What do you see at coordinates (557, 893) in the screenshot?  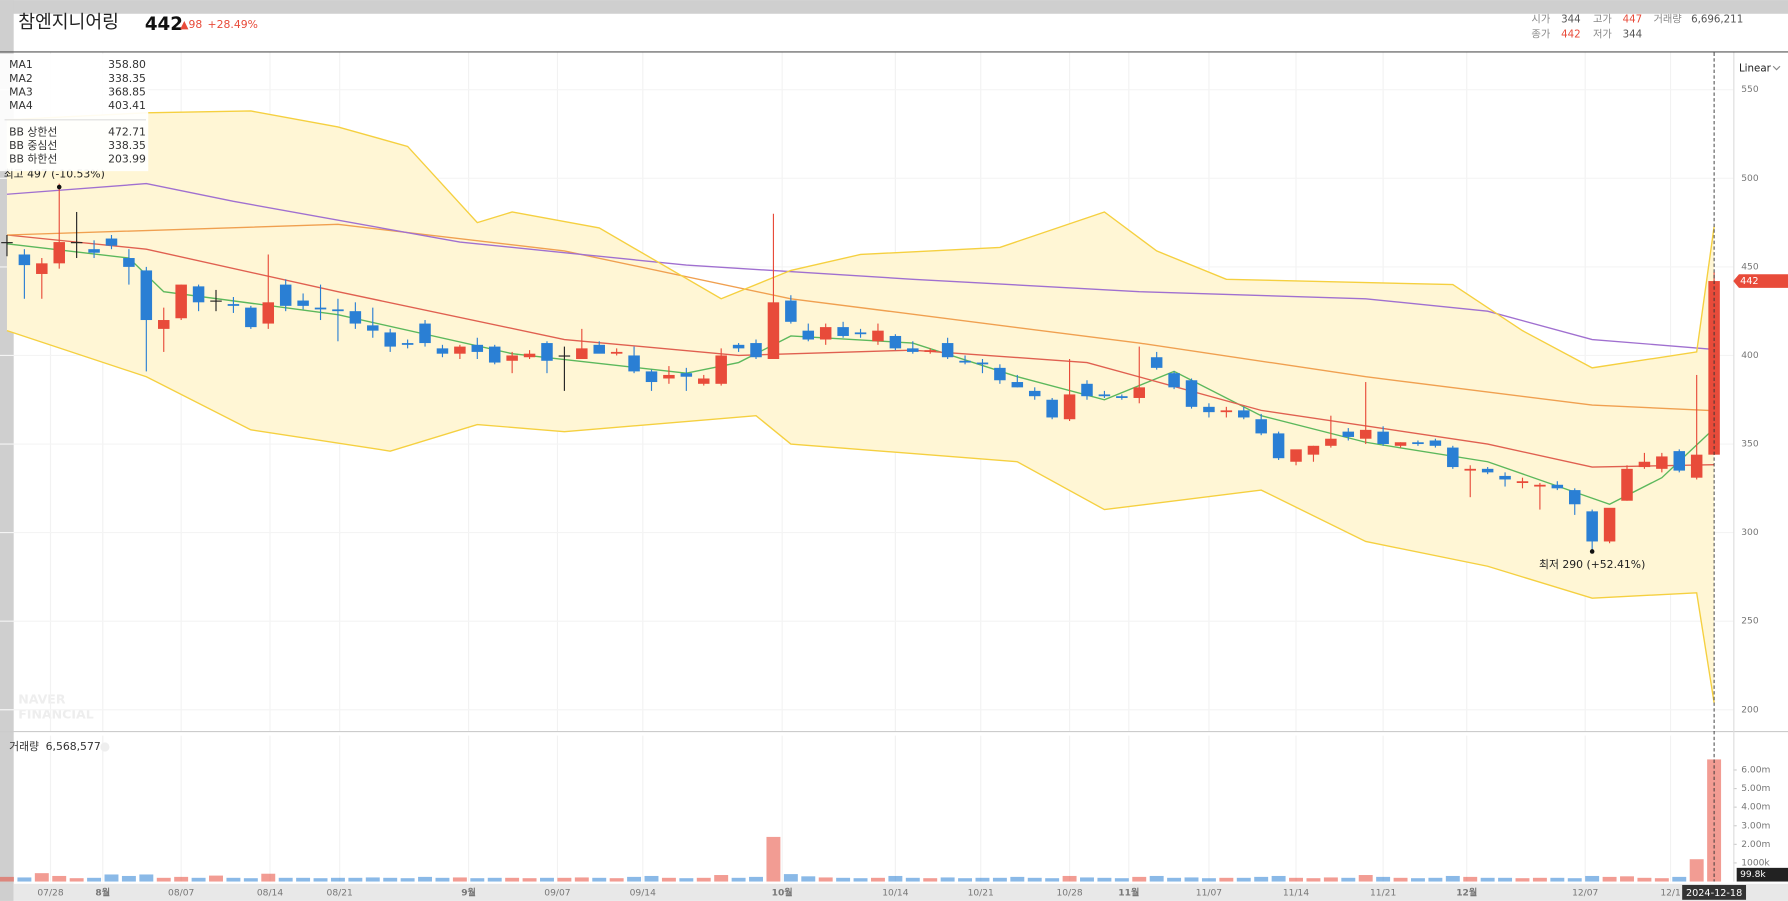 I see `x-tick-label: 09/07` at bounding box center [557, 893].